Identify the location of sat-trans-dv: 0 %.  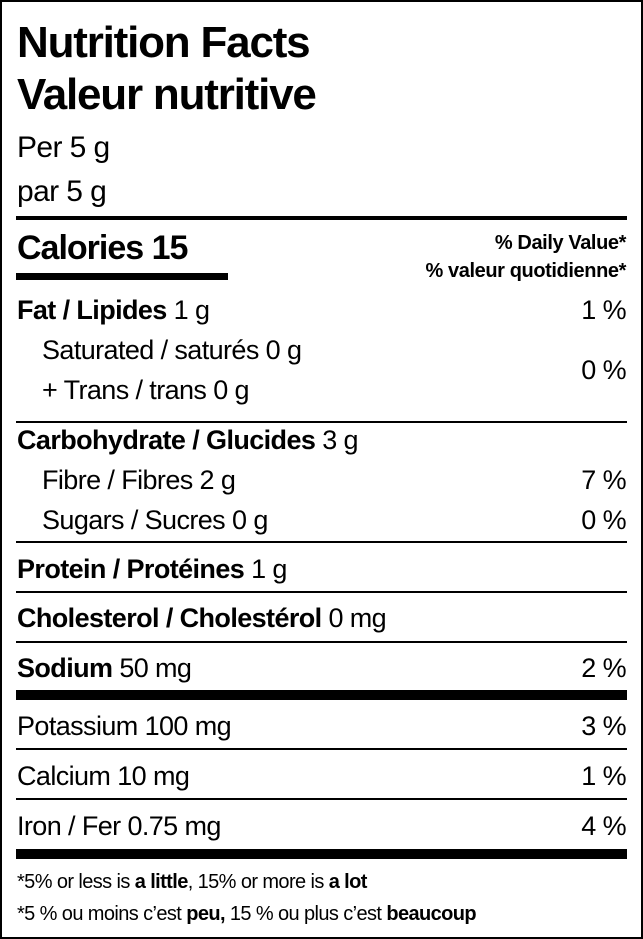
(603, 370).